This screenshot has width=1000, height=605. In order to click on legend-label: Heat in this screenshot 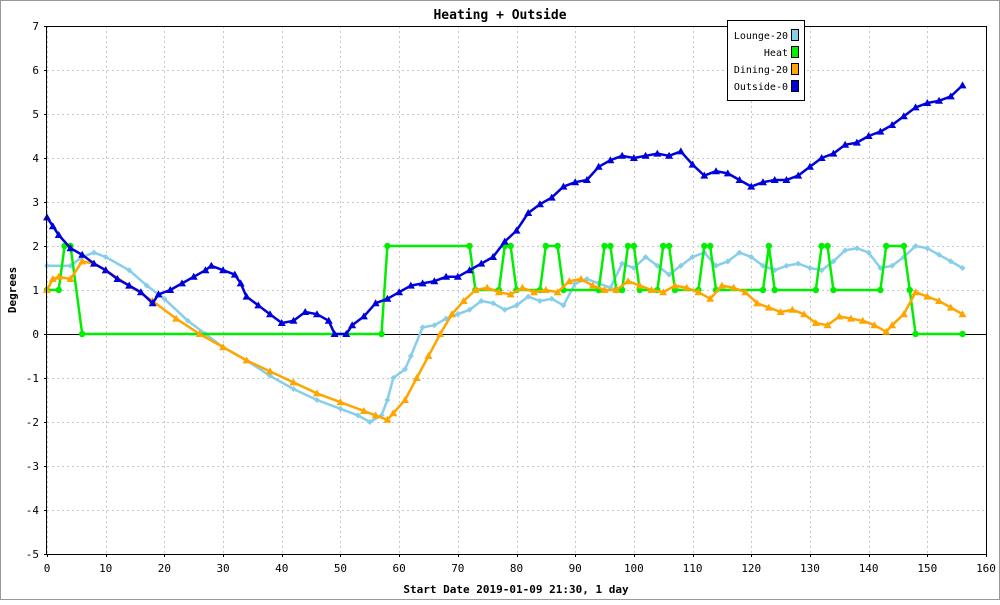, I will do `click(776, 53)`.